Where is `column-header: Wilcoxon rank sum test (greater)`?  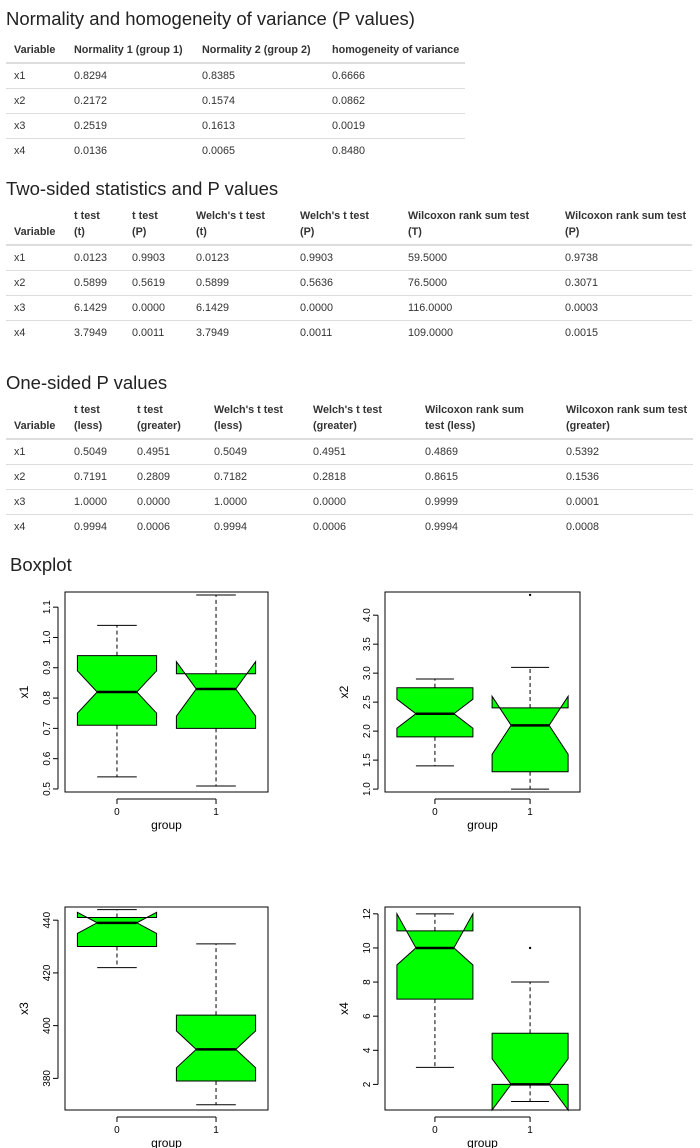
column-header: Wilcoxon rank sum test (greater) is located at coordinates (626, 421).